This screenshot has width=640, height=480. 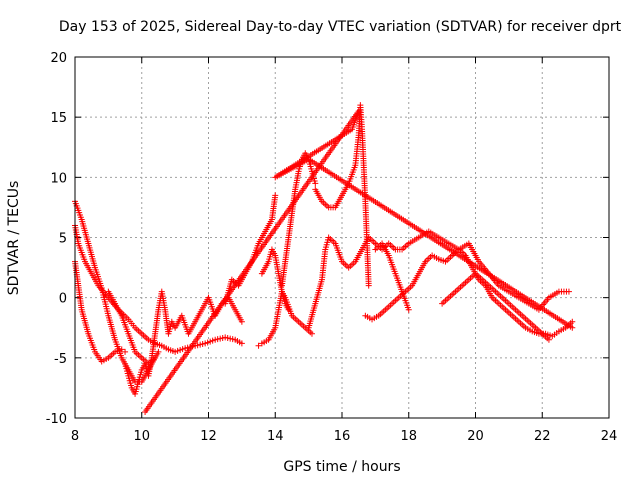 I want to click on series-trace-e, so click(x=132, y=327).